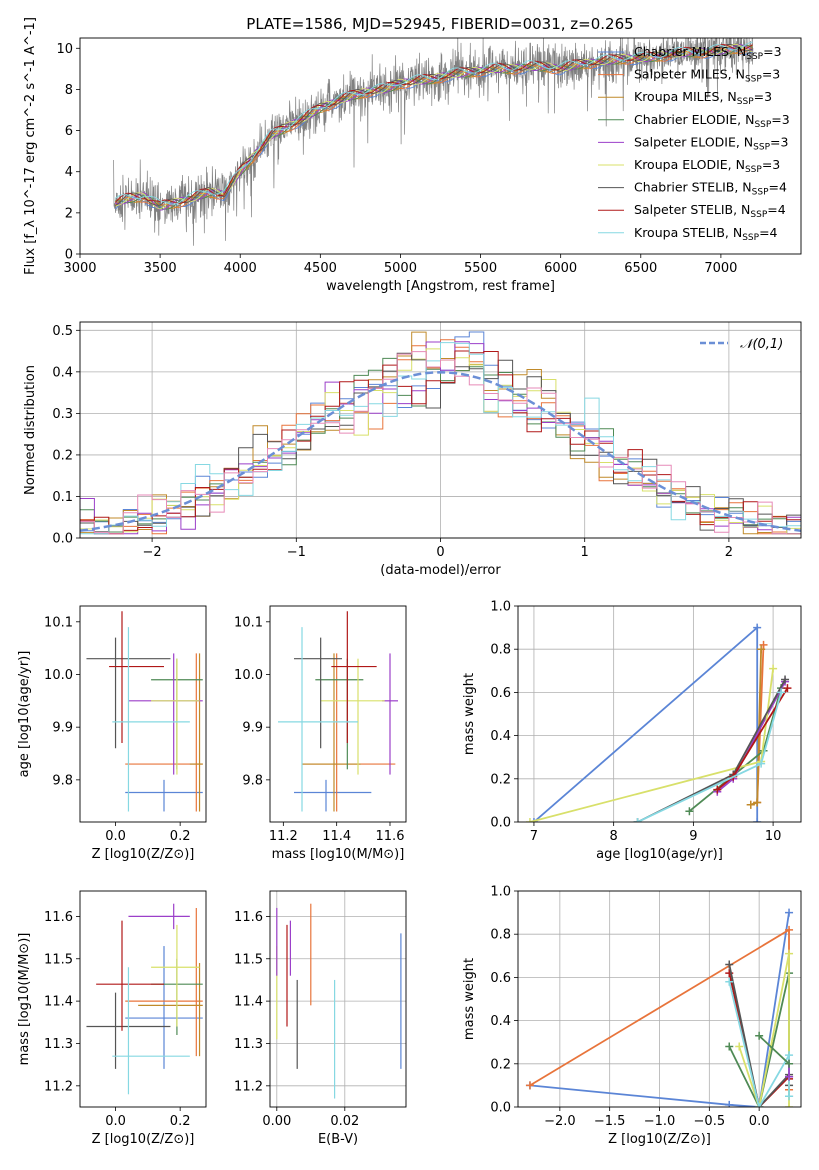 This screenshot has width=819, height=1170. What do you see at coordinates (707, 76) in the screenshot?
I see `legend-entry: Salpeter MILES, NSSP=3` at bounding box center [707, 76].